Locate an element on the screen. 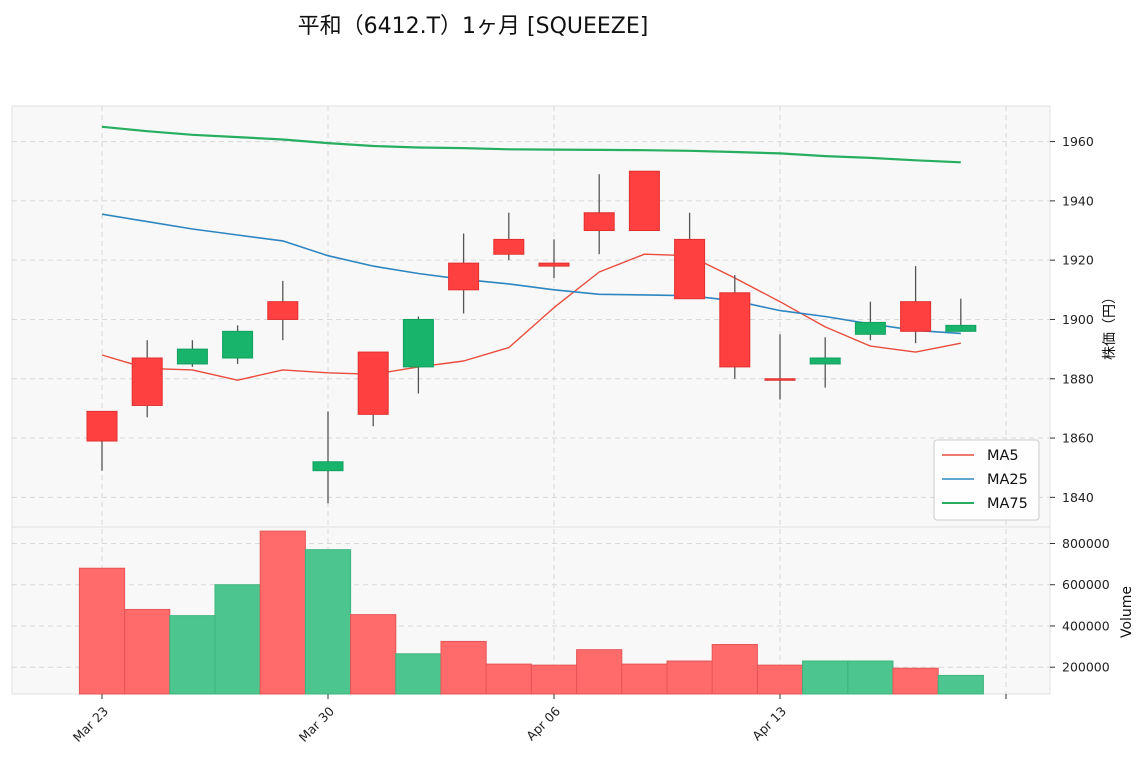 The width and height of the screenshot is (1146, 760). x-axis-ticks: Mar 23 Mar 30 Apr 06 Apr 13 is located at coordinates (538, 719).